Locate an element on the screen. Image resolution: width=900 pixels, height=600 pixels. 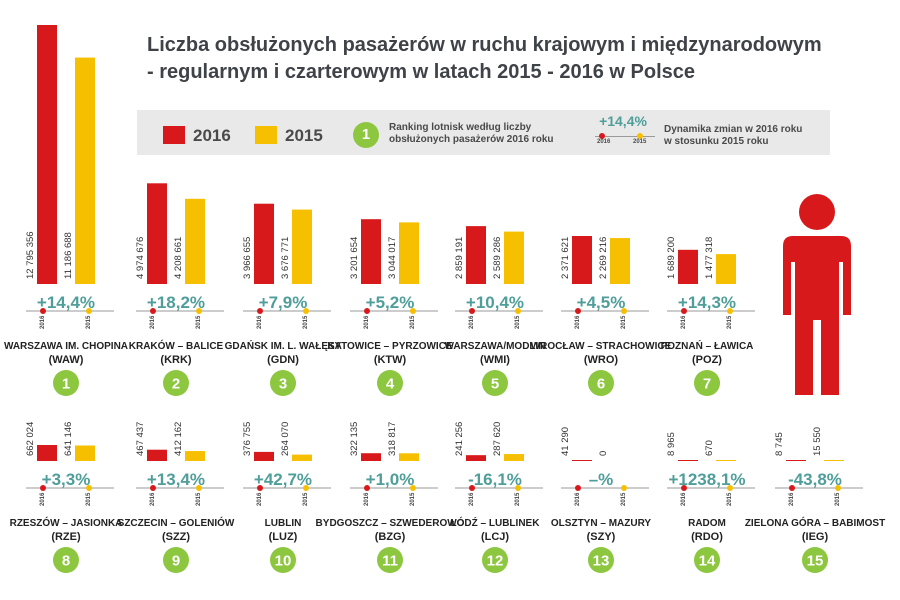
bar-2015-gdn is located at coordinates (302, 246).